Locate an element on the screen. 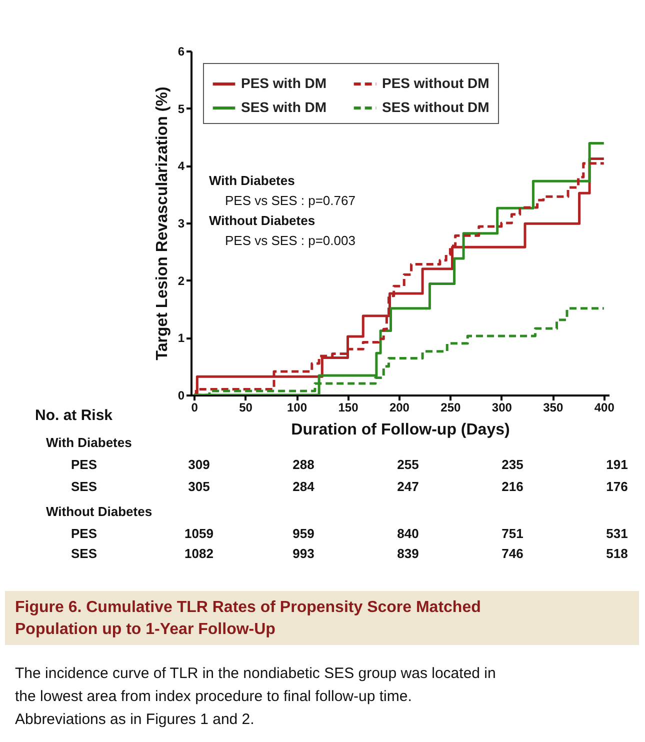 The width and height of the screenshot is (645, 742). text: 518 is located at coordinates (617, 553).